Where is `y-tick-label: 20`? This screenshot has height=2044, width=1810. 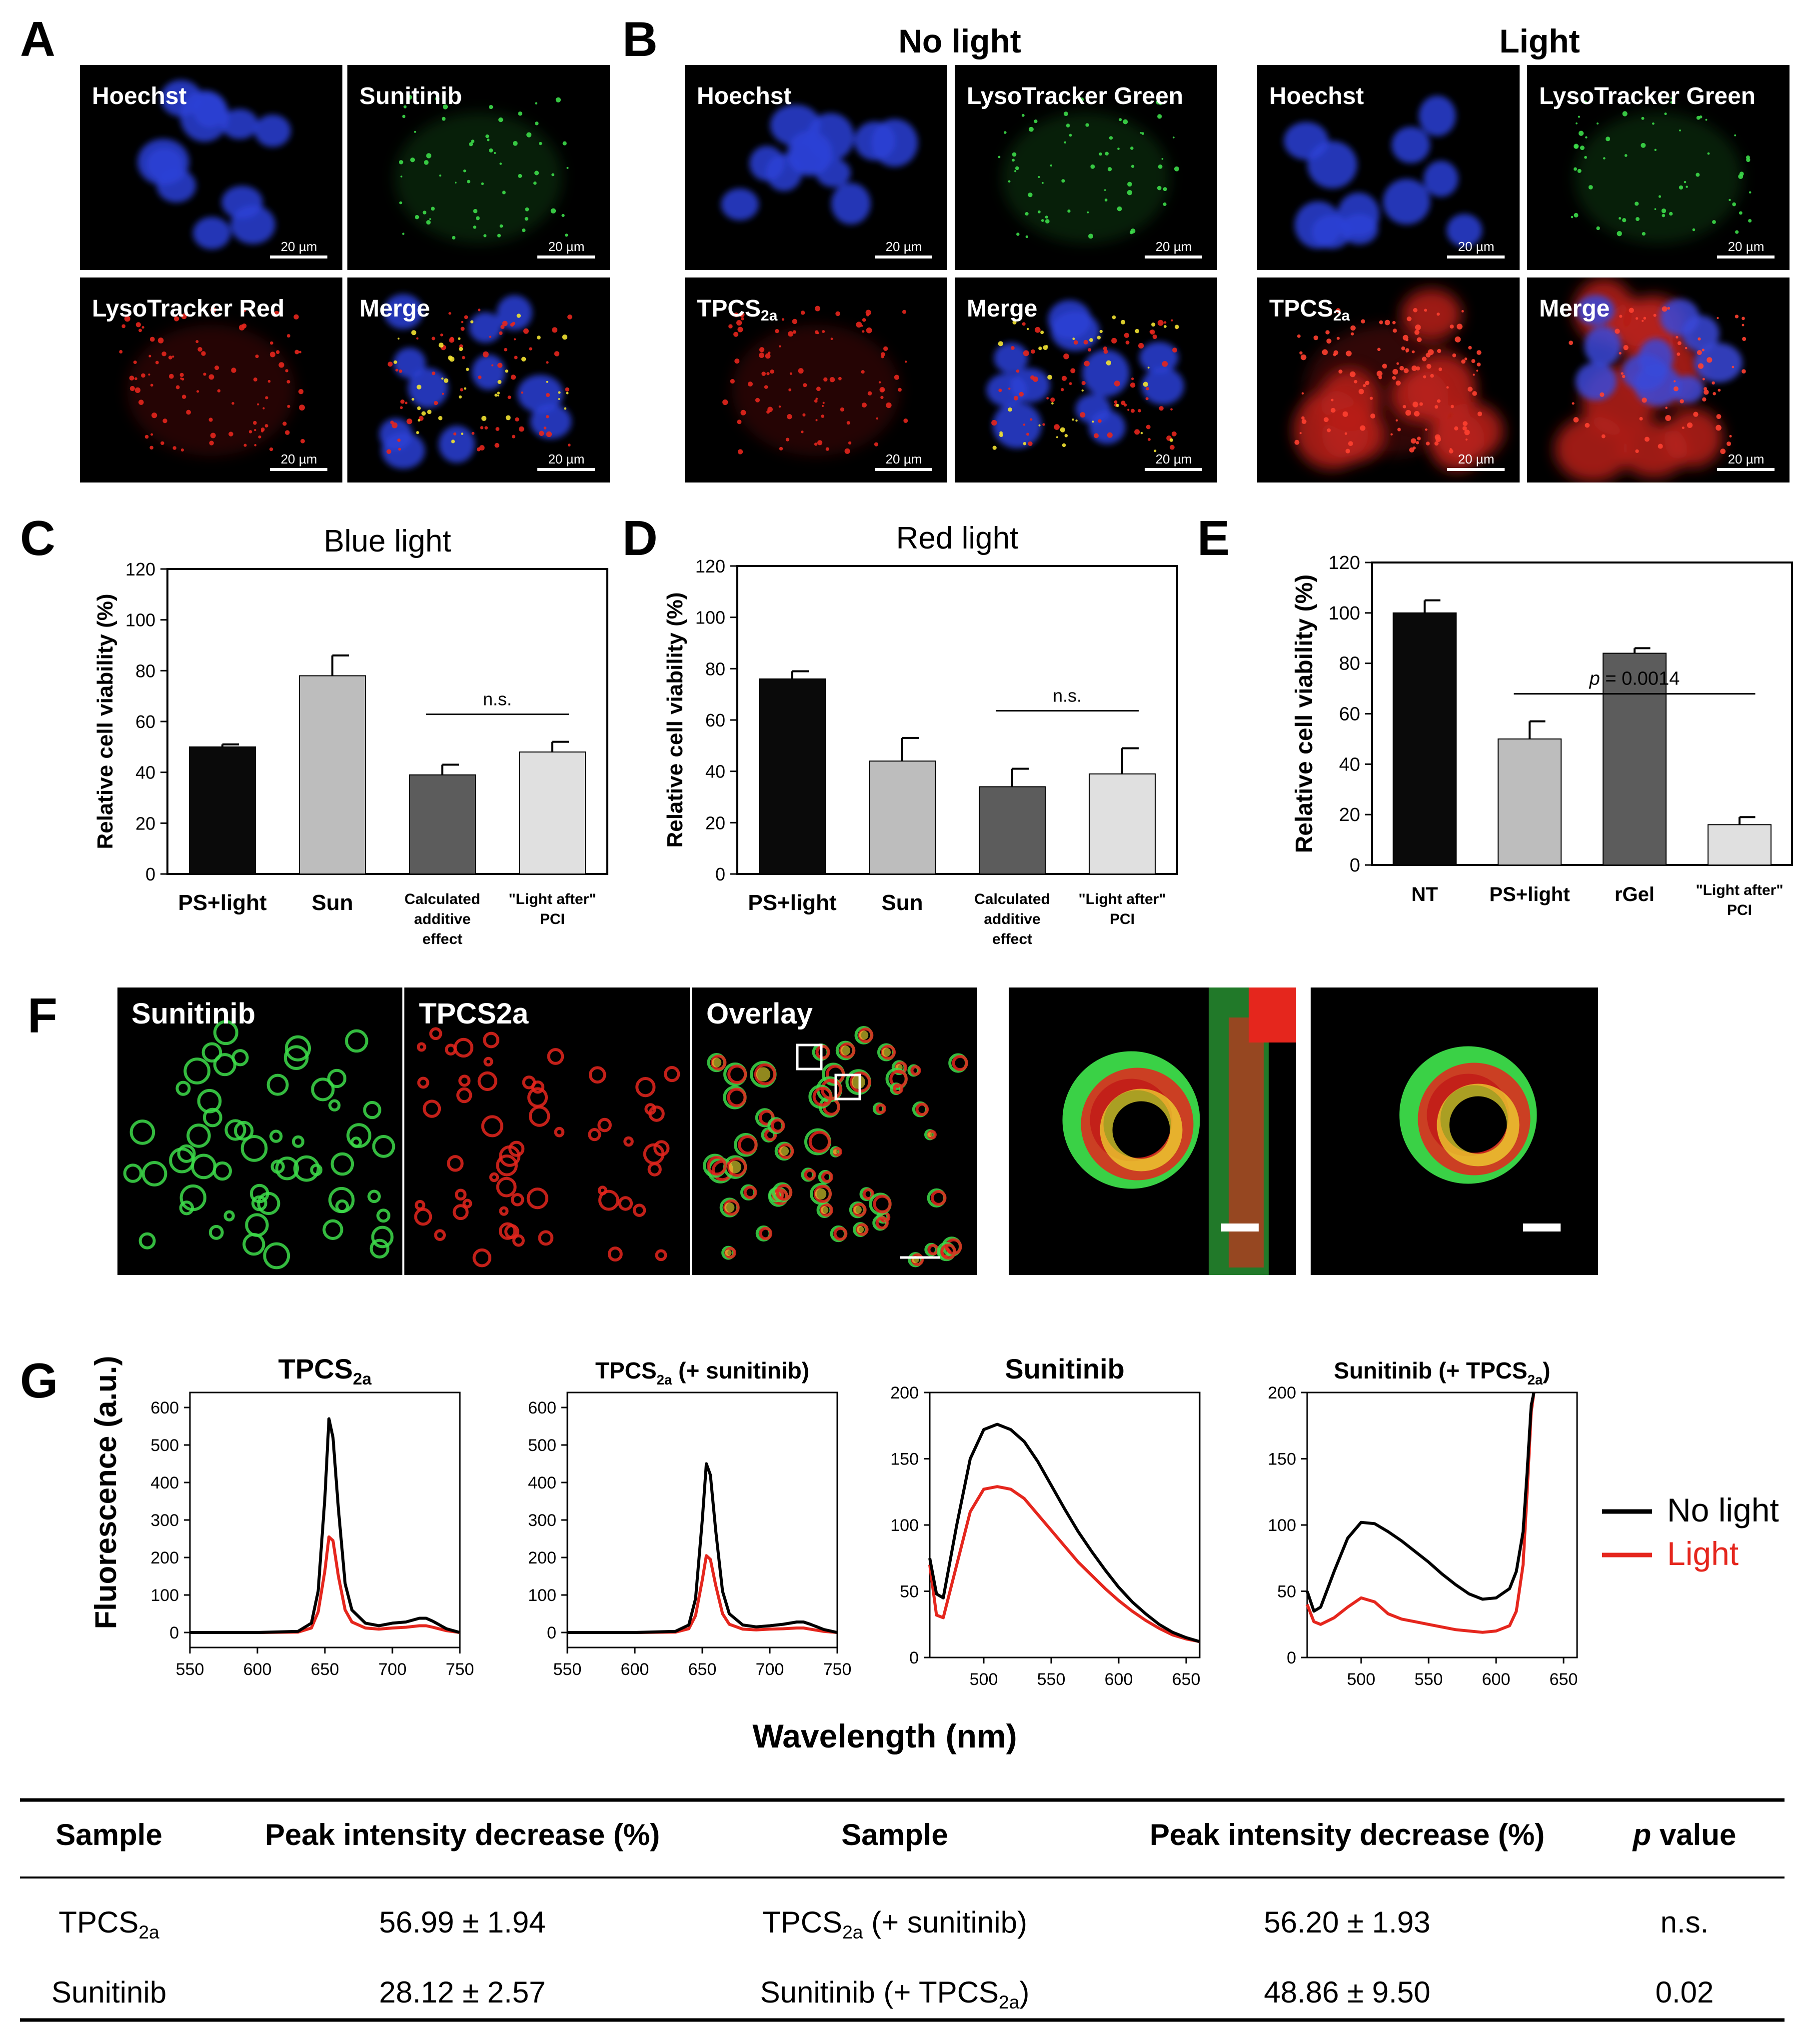
y-tick-label: 20 is located at coordinates (715, 822).